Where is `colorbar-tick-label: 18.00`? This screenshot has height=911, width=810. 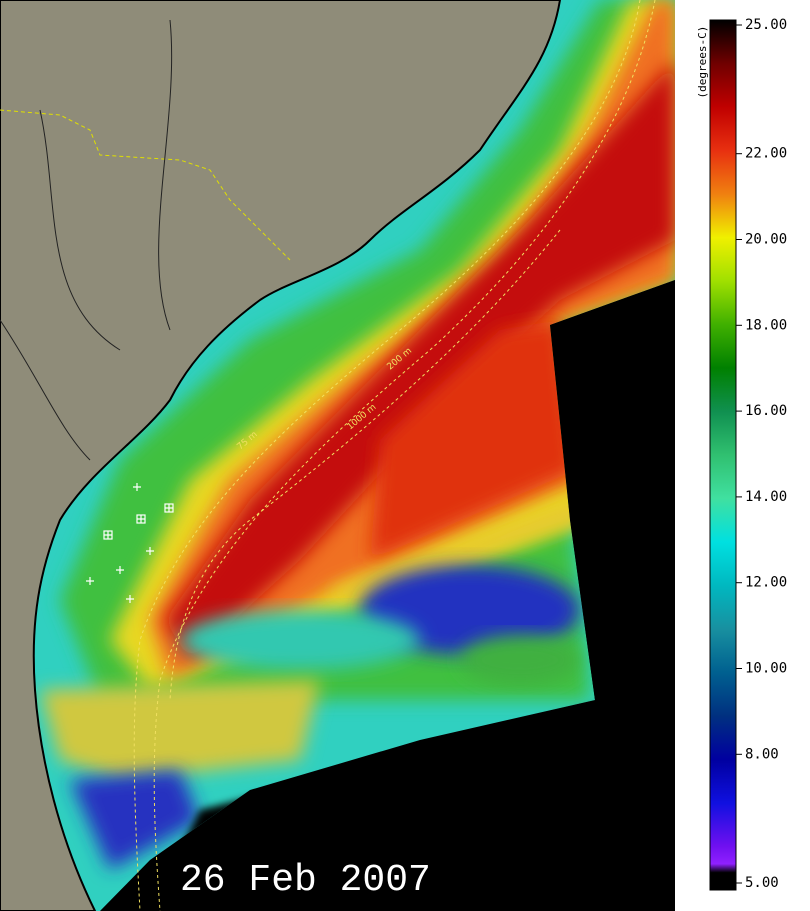
colorbar-tick-label: 18.00 is located at coordinates (766, 325).